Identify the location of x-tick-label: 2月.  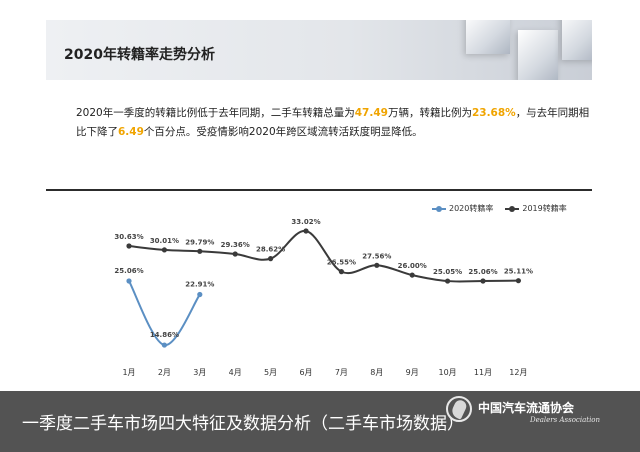
(164, 372).